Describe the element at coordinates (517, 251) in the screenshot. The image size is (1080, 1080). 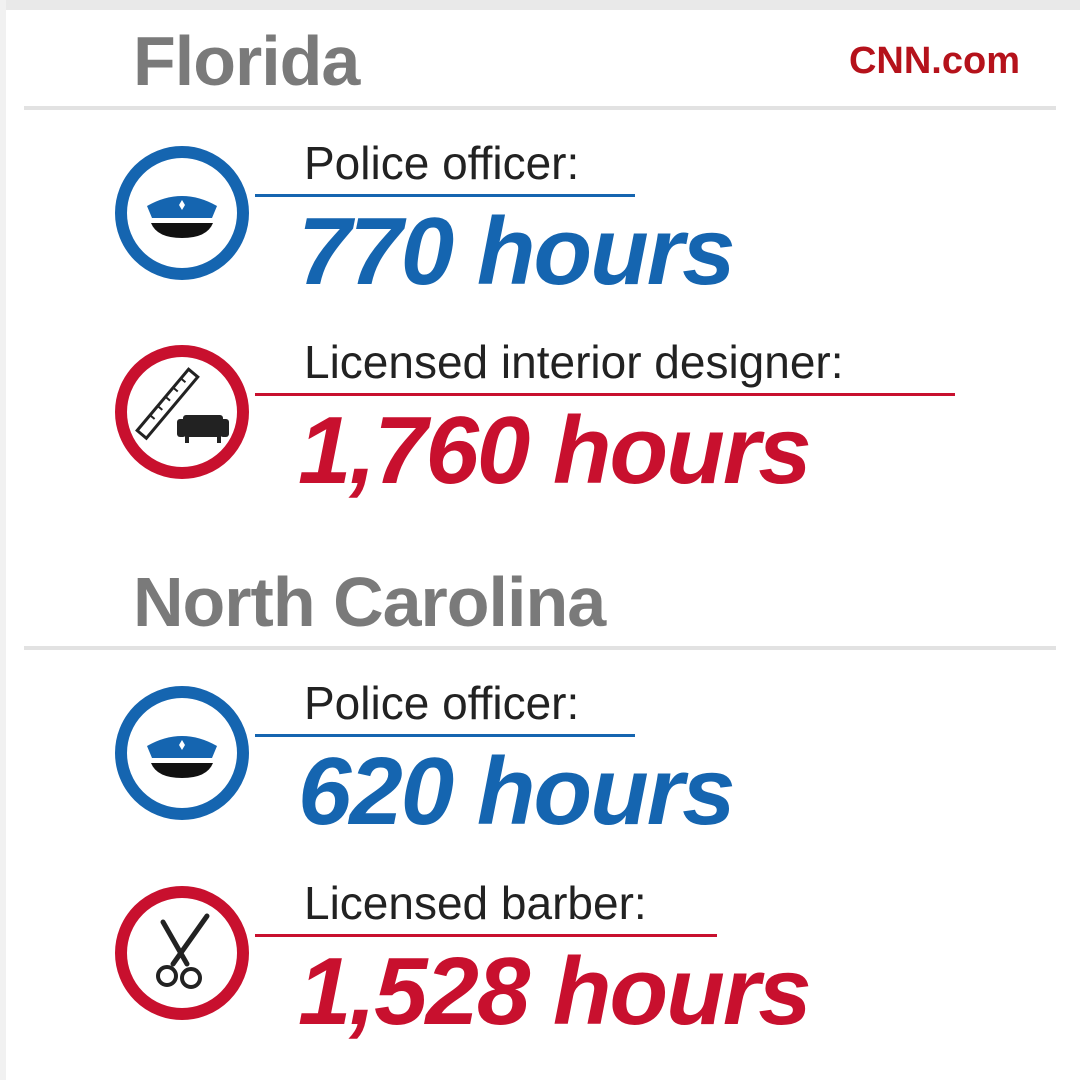
I see `hours-value: 770 hours` at that location.